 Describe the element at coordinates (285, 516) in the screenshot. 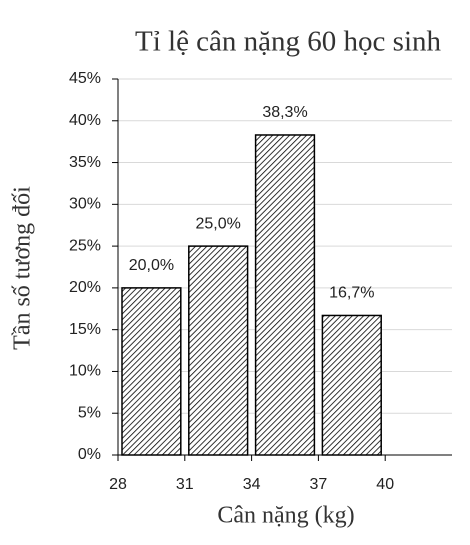

I see `x-axis-label: Cân nặng (kg)` at that location.